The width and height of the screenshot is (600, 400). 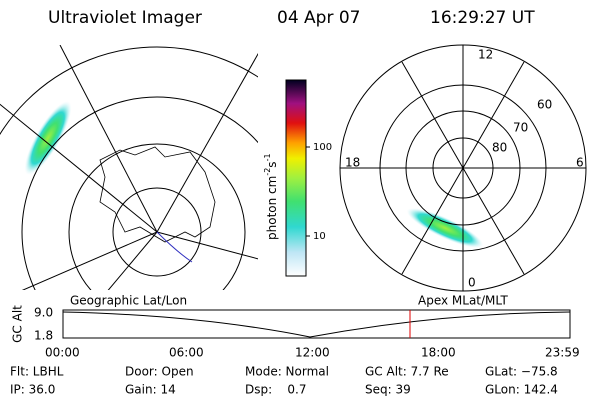 What do you see at coordinates (562, 353) in the screenshot?
I see `x-tick-label: 23:59` at bounding box center [562, 353].